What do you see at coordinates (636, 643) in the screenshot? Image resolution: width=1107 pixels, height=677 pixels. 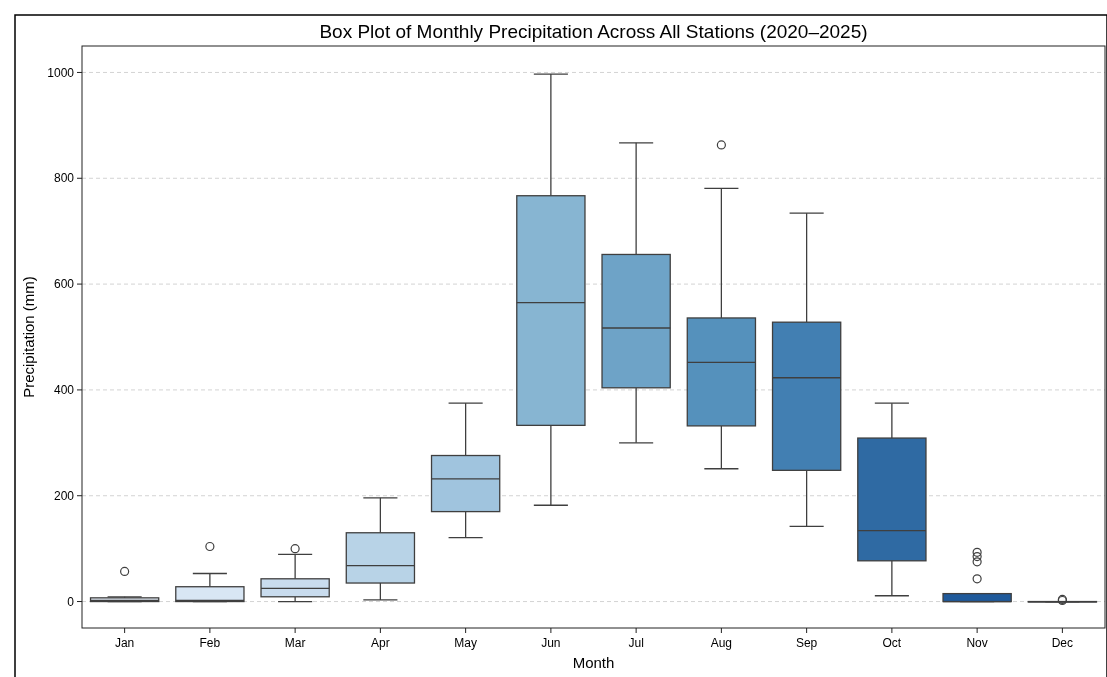 I see `x-tick-label: Jul` at bounding box center [636, 643].